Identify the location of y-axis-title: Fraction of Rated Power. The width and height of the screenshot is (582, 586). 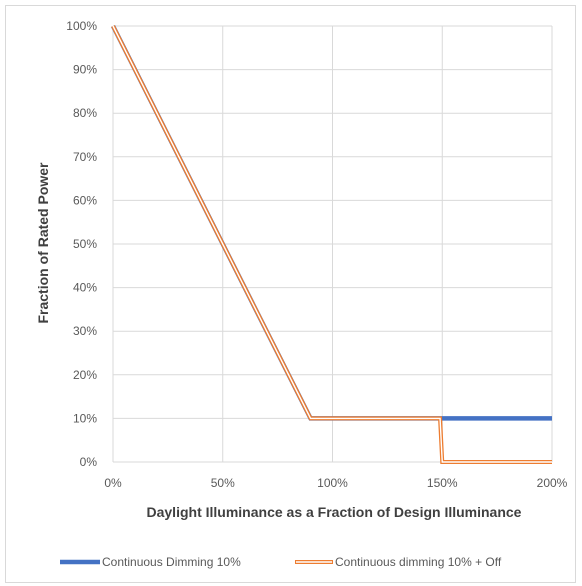
(43, 243).